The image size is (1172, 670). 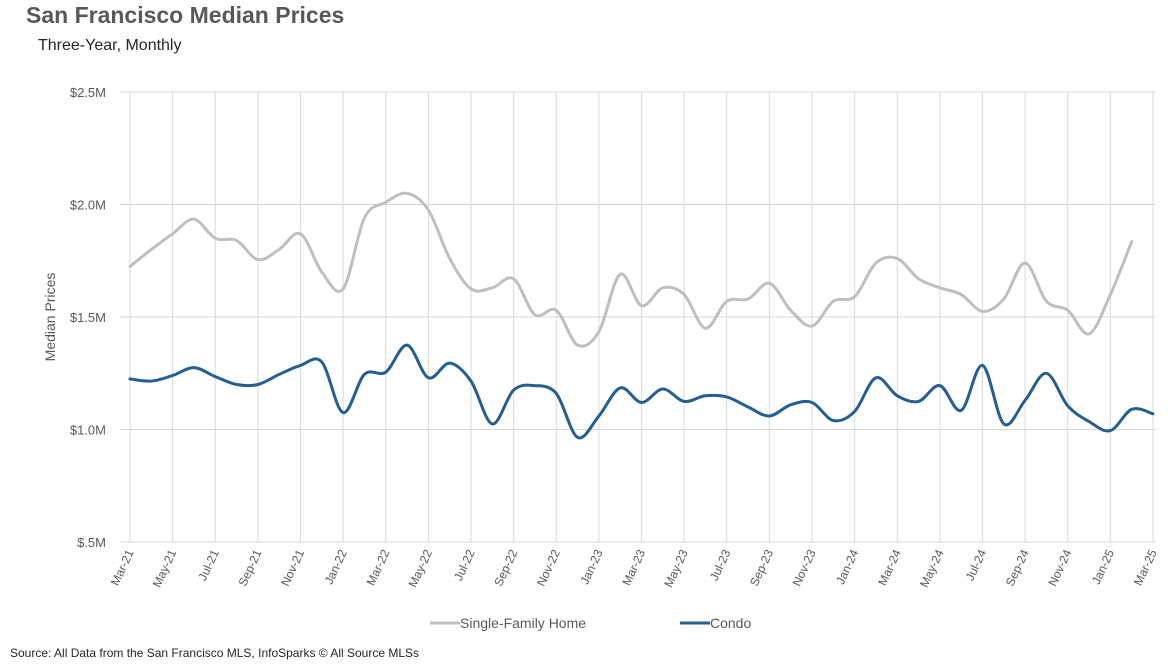 What do you see at coordinates (88, 205) in the screenshot?
I see `y-tick-label: $2.0M` at bounding box center [88, 205].